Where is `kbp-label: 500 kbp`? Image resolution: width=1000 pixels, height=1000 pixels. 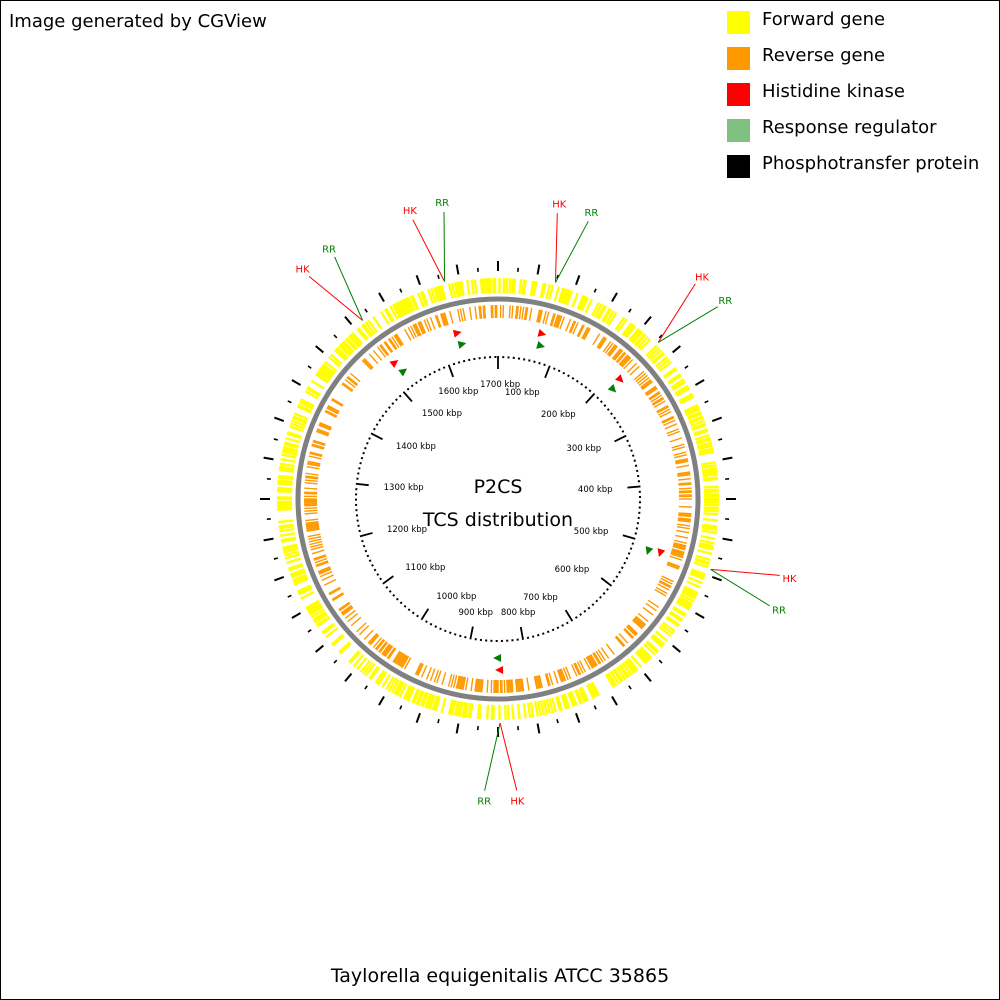
kbp-label: 500 kbp is located at coordinates (591, 532).